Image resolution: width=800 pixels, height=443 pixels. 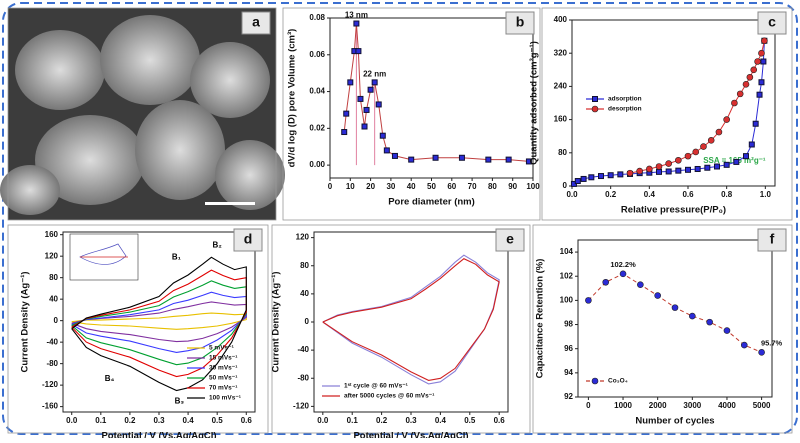 I want to click on y-tick-label: 0.02, so click(x=317, y=127).